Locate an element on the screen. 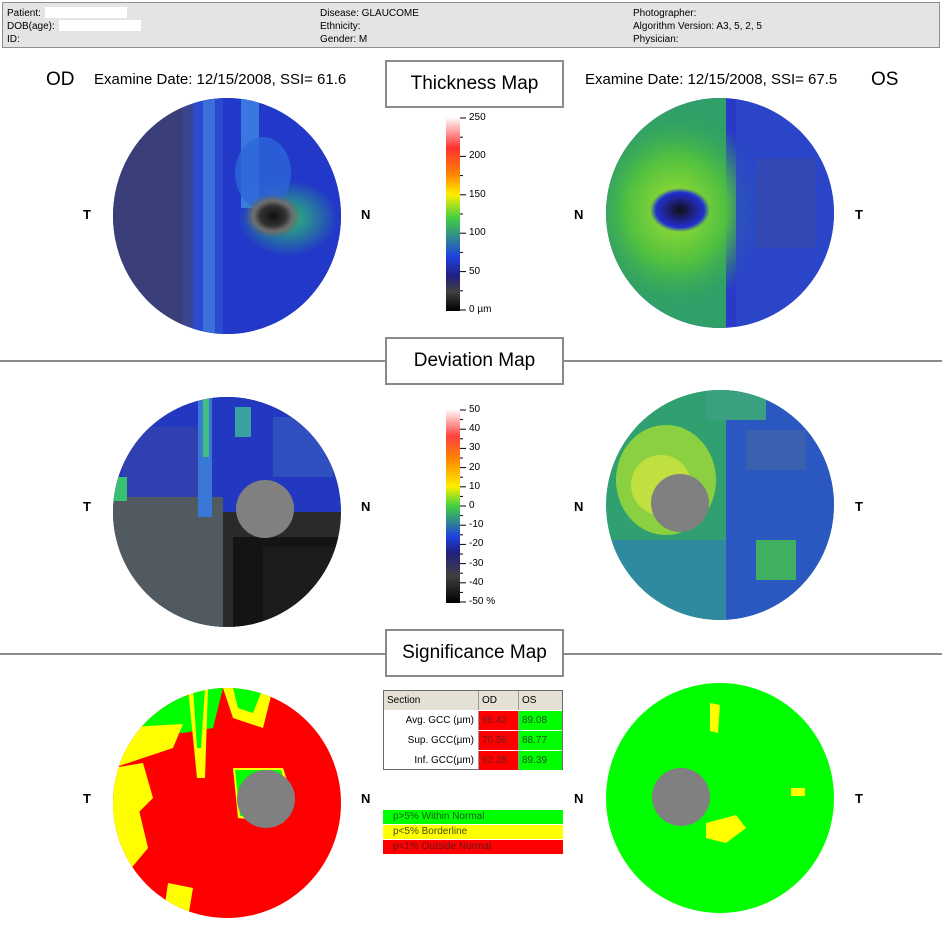  scale-tick-label: -20 is located at coordinates (476, 544).